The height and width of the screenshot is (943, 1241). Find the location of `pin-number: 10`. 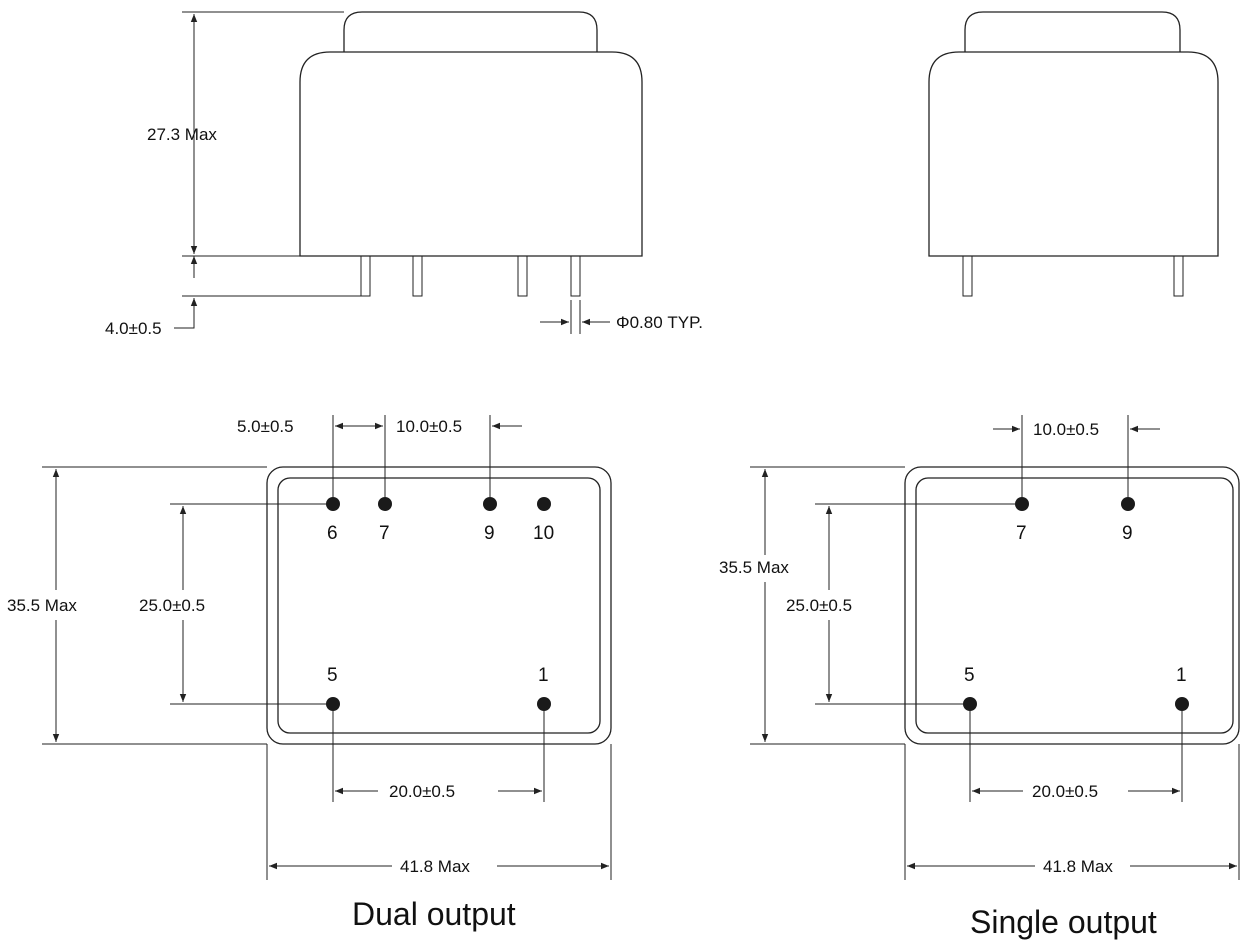

pin-number: 10 is located at coordinates (543, 533).